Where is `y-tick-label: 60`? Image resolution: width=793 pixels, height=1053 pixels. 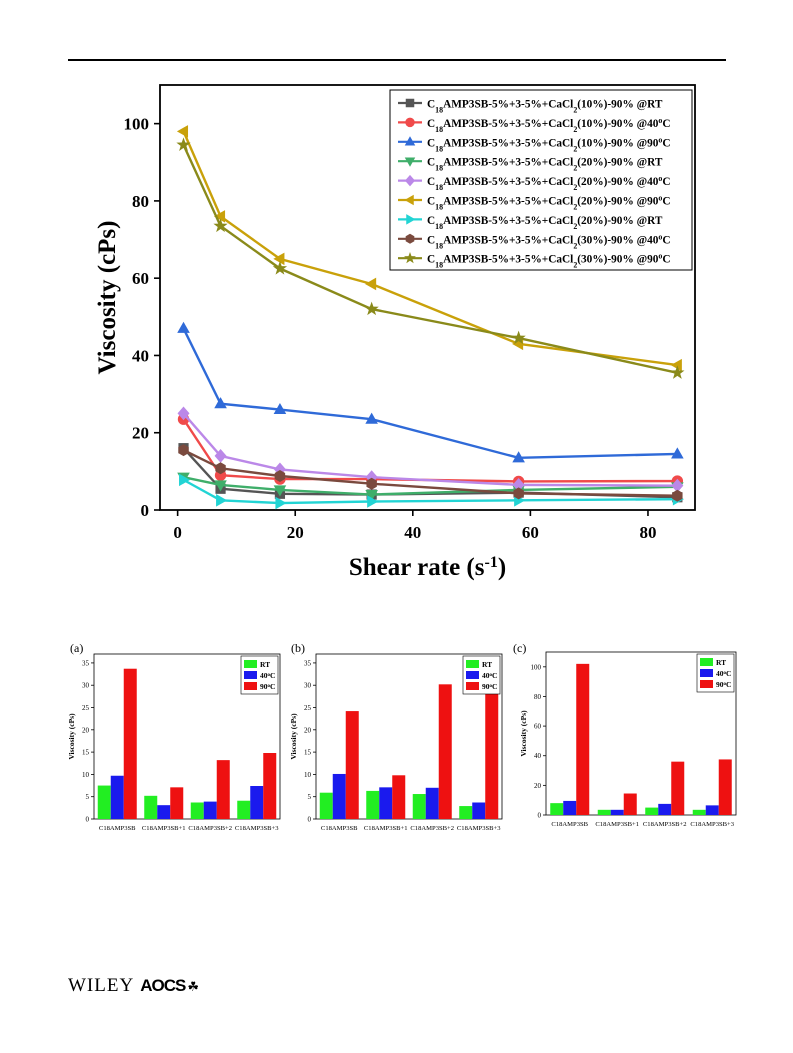 y-tick-label: 60 is located at coordinates (140, 278).